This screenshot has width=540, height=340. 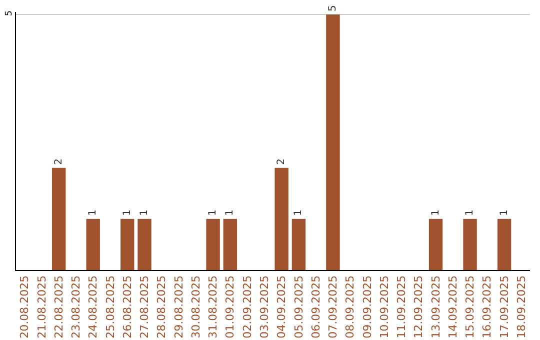 What do you see at coordinates (213, 306) in the screenshot?
I see `x-tick-label: 31.08.2025` at bounding box center [213, 306].